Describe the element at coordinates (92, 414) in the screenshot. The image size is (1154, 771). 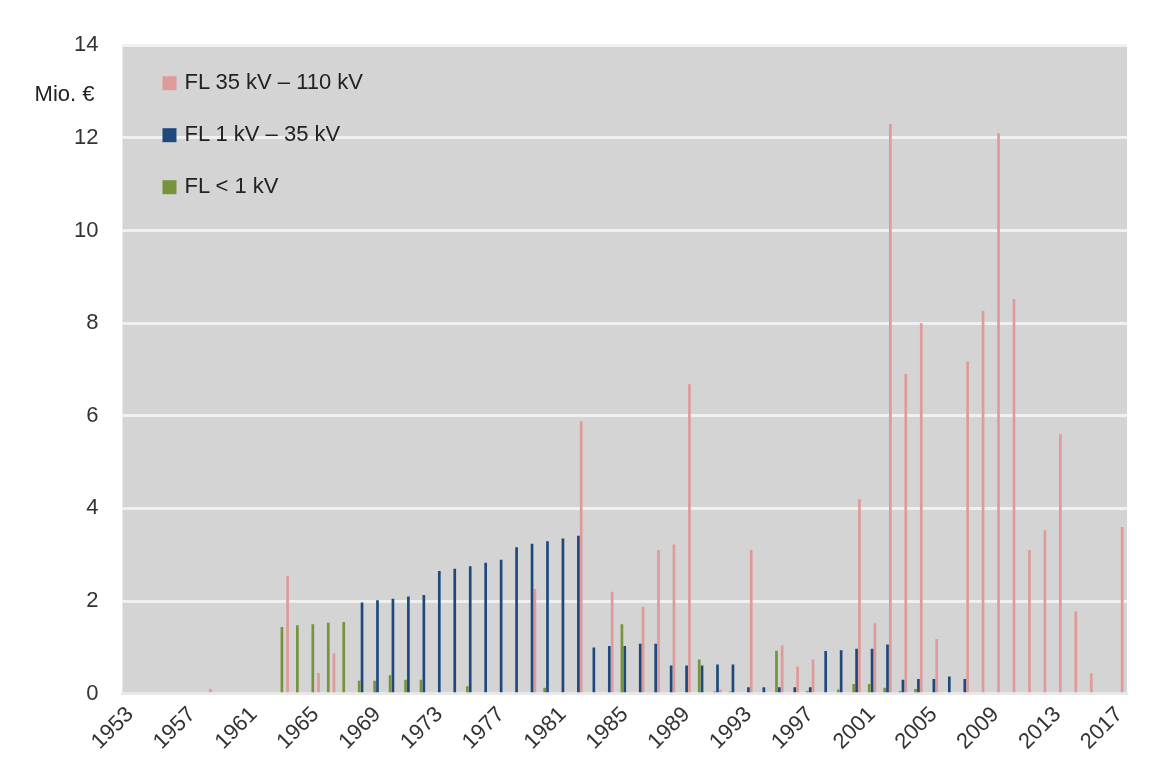
I see `y-tick-label: 6` at that location.